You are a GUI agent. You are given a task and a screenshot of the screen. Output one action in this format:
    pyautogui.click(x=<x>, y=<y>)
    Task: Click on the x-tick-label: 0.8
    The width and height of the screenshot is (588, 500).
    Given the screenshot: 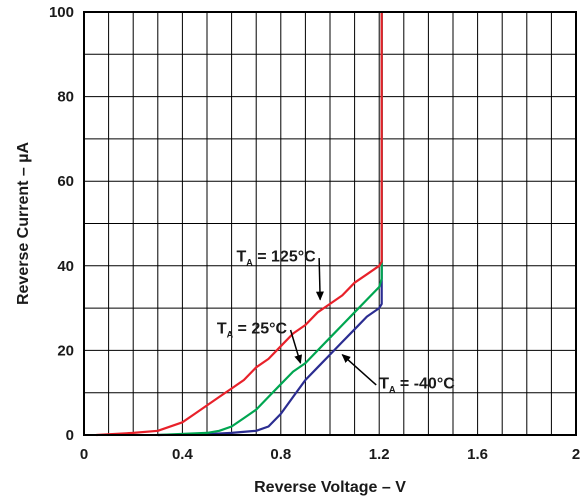 What is the action you would take?
    pyautogui.click(x=280, y=454)
    